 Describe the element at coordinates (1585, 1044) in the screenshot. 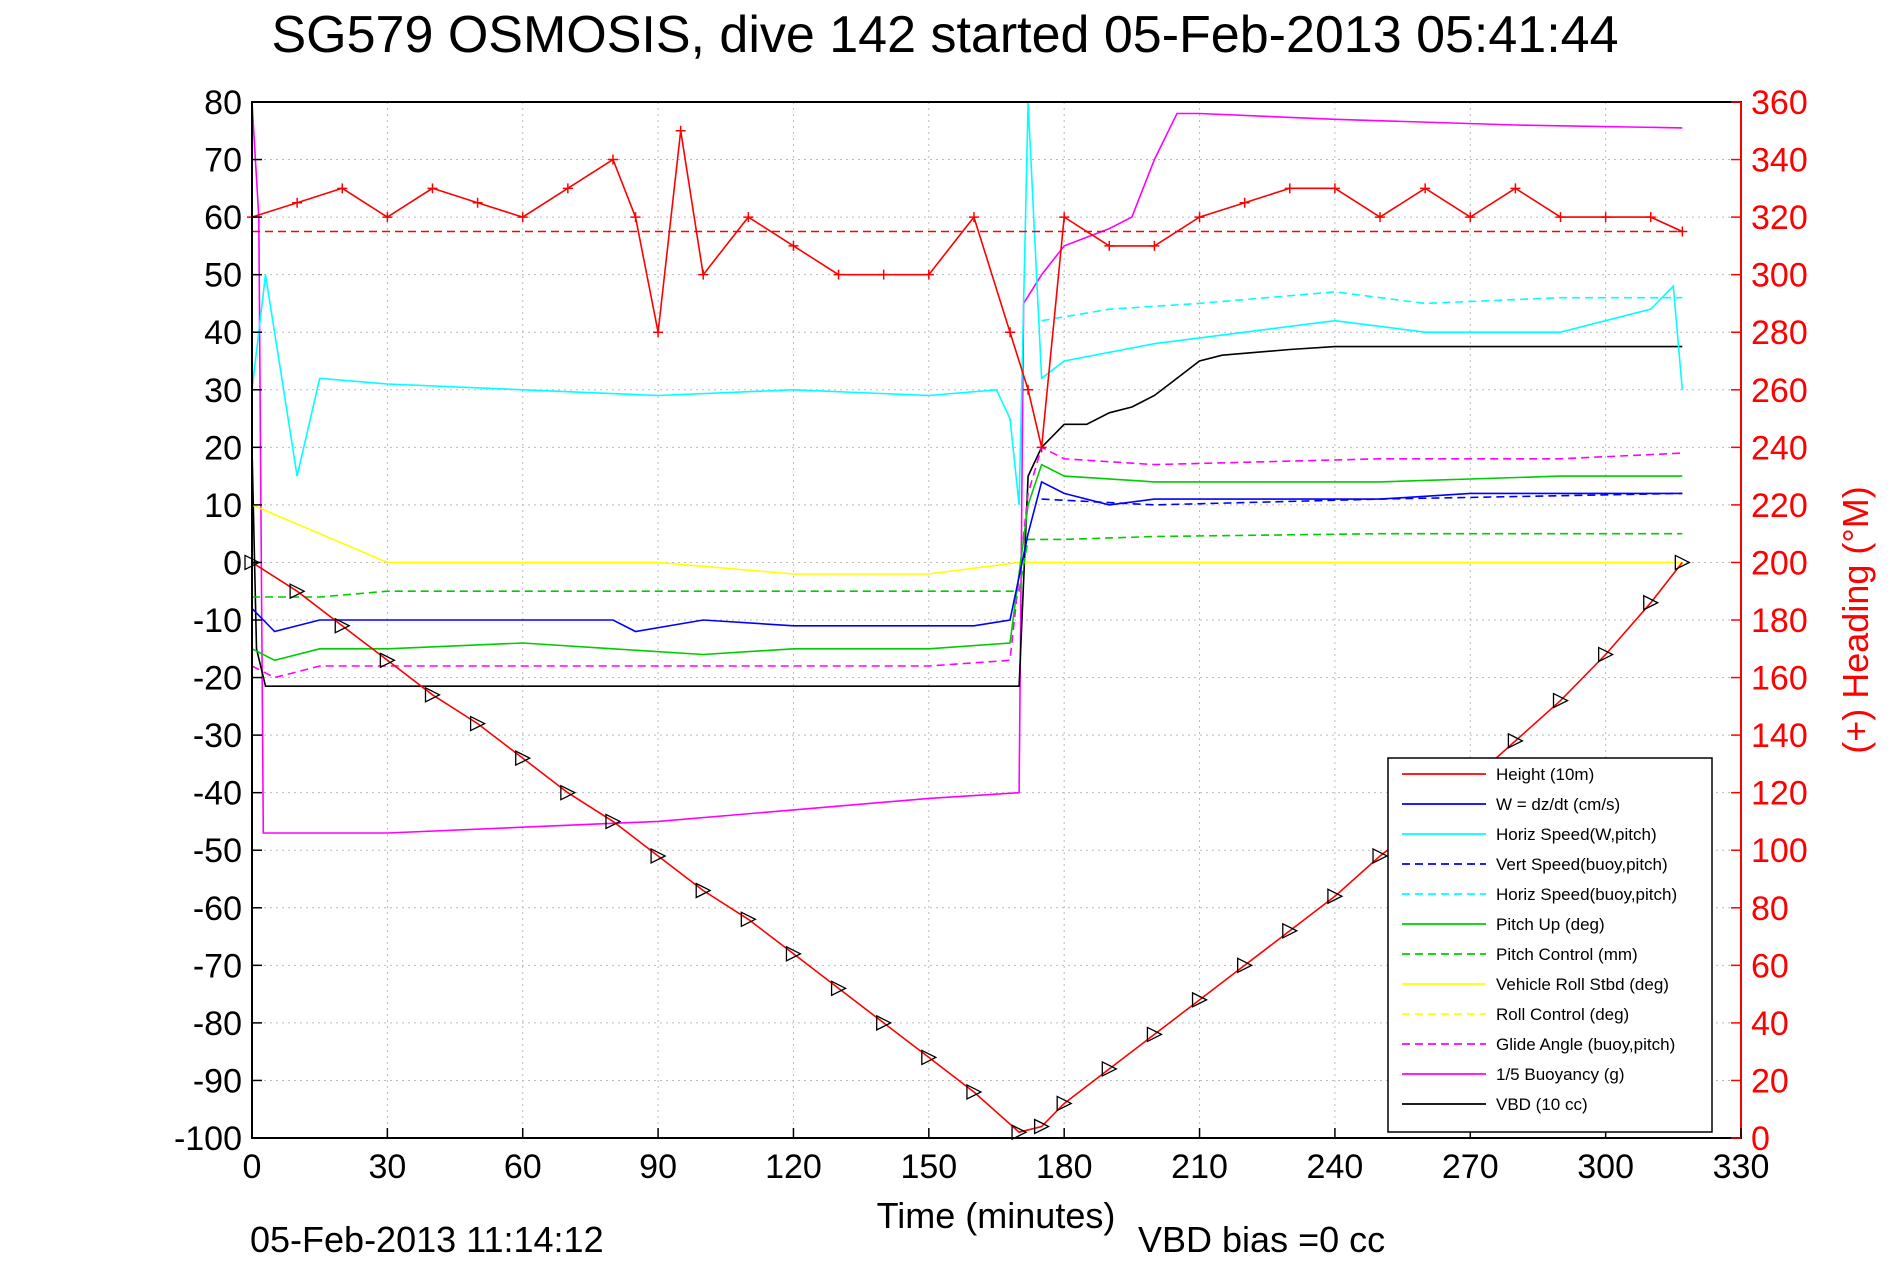

I see `legend-label: Glide Angle (buoy,pitch)` at that location.